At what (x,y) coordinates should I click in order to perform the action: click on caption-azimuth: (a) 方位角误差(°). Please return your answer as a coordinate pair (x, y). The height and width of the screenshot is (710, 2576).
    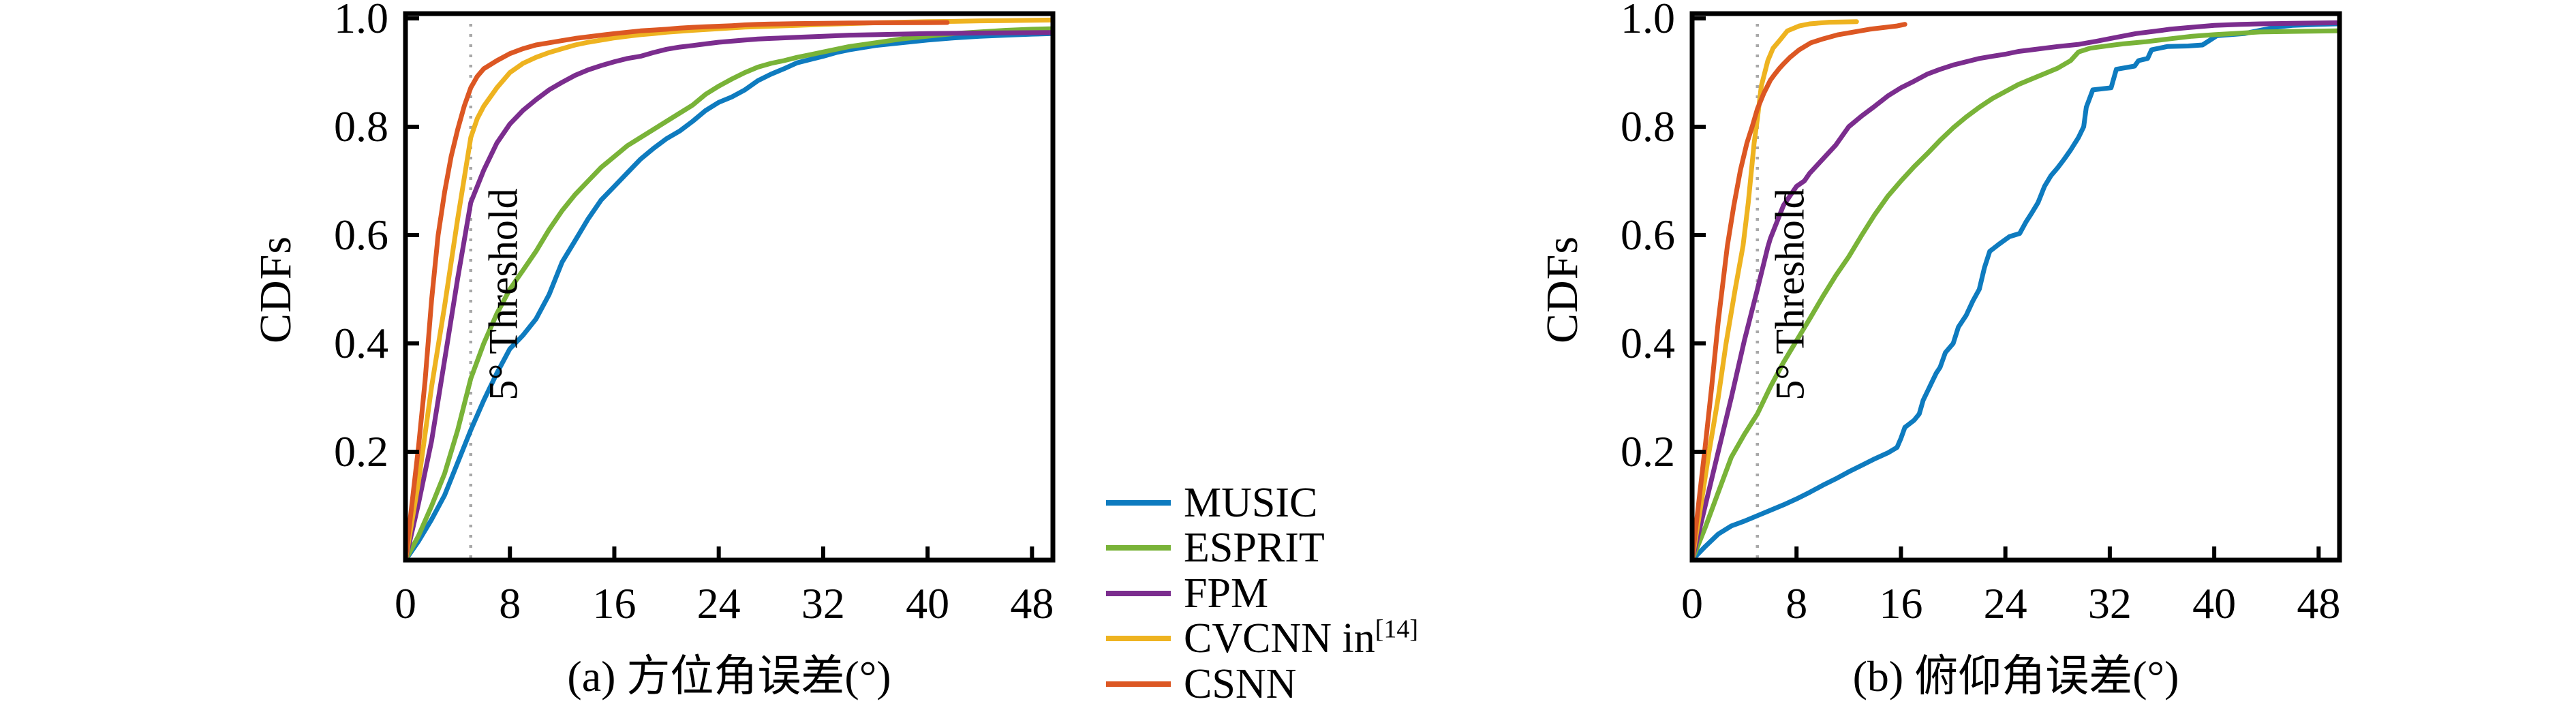
    Looking at the image, I should click on (729, 676).